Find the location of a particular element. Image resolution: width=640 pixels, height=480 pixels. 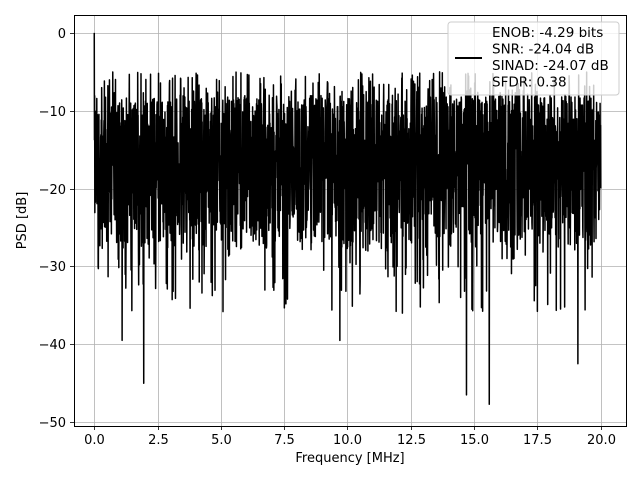

x-tick-label: 2.5 is located at coordinates (158, 440).